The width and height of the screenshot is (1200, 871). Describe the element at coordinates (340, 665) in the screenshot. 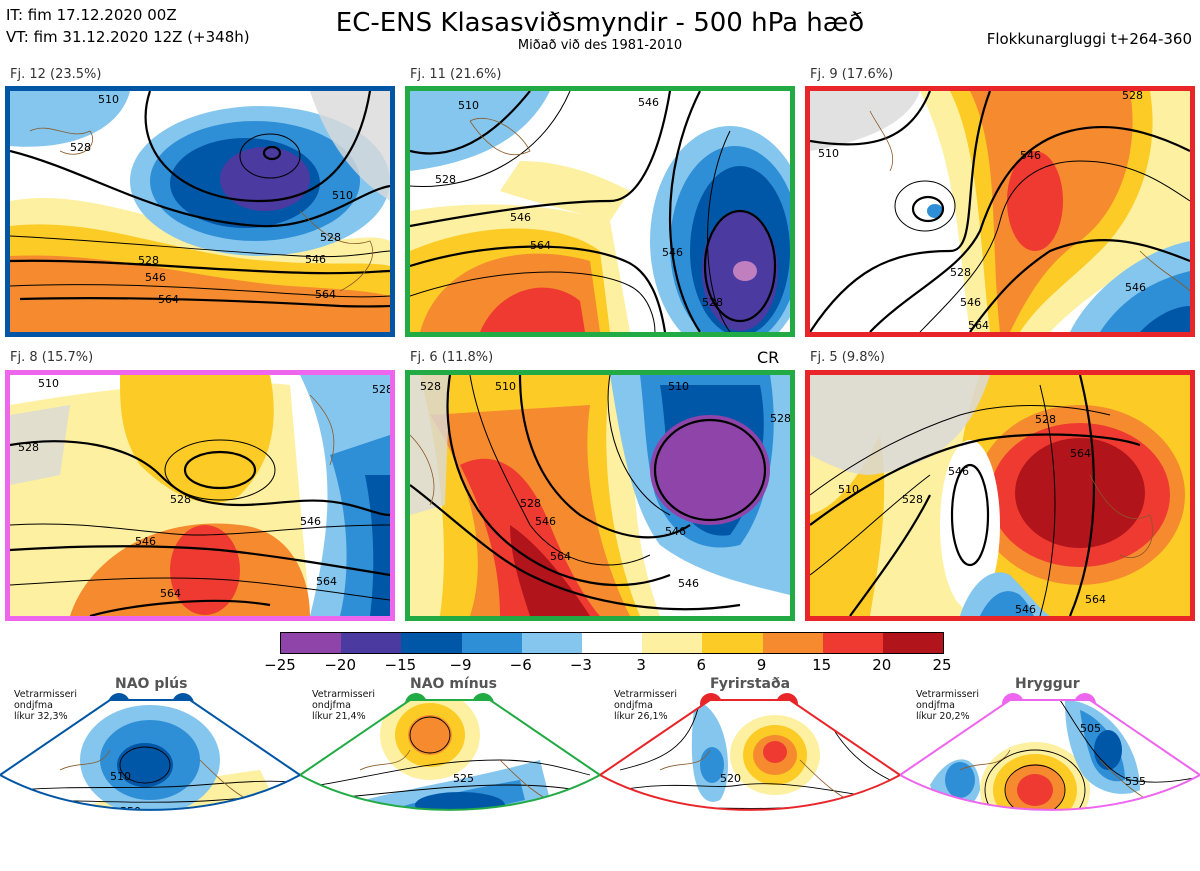

I see `colorbar-tick: −20` at that location.